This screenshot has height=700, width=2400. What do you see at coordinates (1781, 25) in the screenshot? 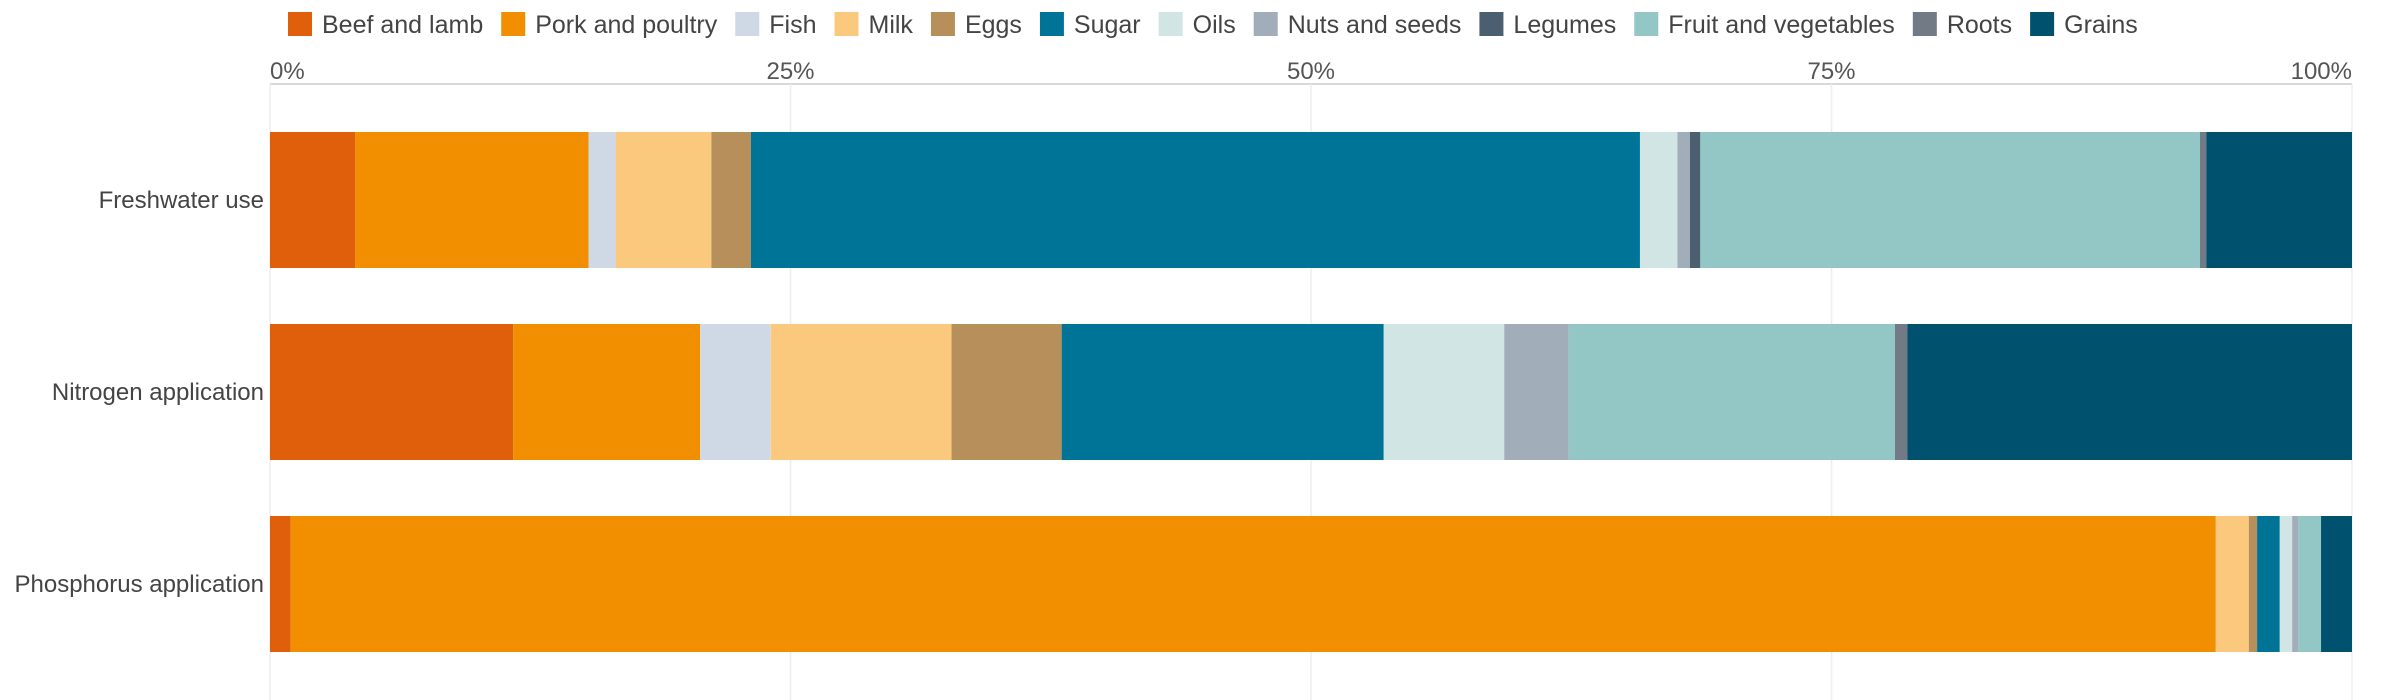
I see `legend-label: Fruit and vegetables` at bounding box center [1781, 25].